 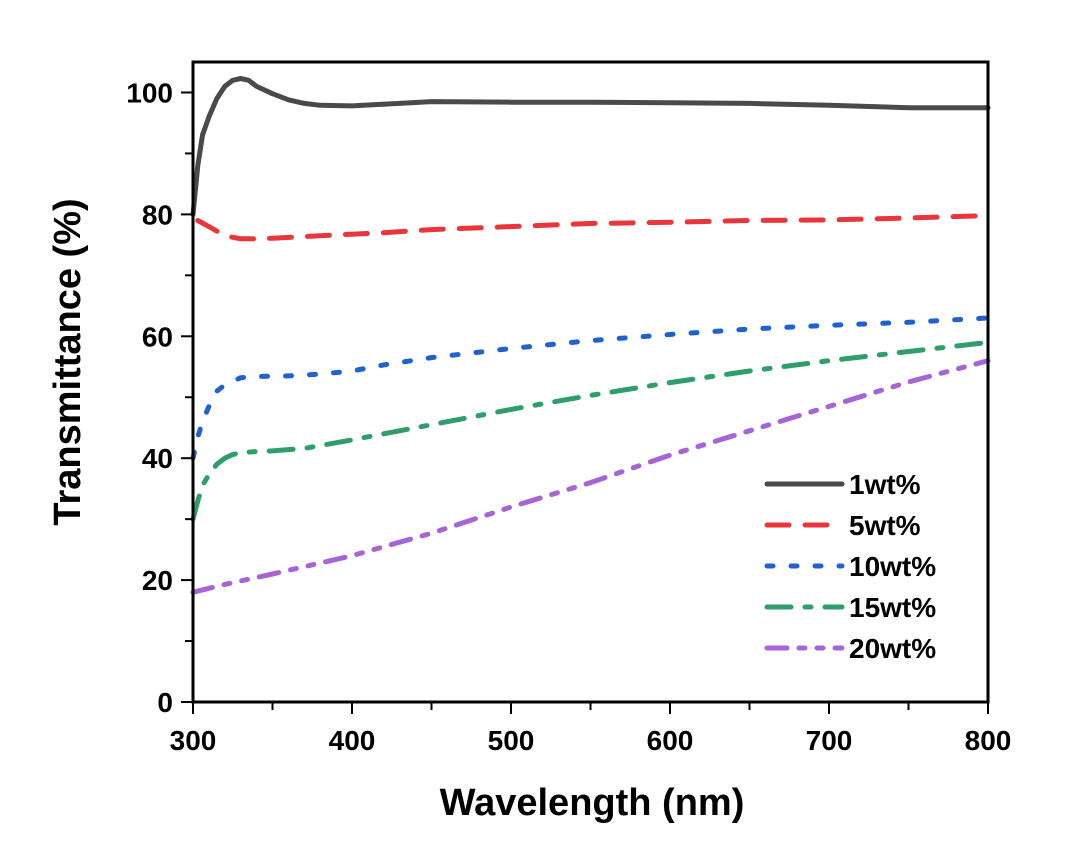 I want to click on y-tick-label: 40, so click(x=157, y=458).